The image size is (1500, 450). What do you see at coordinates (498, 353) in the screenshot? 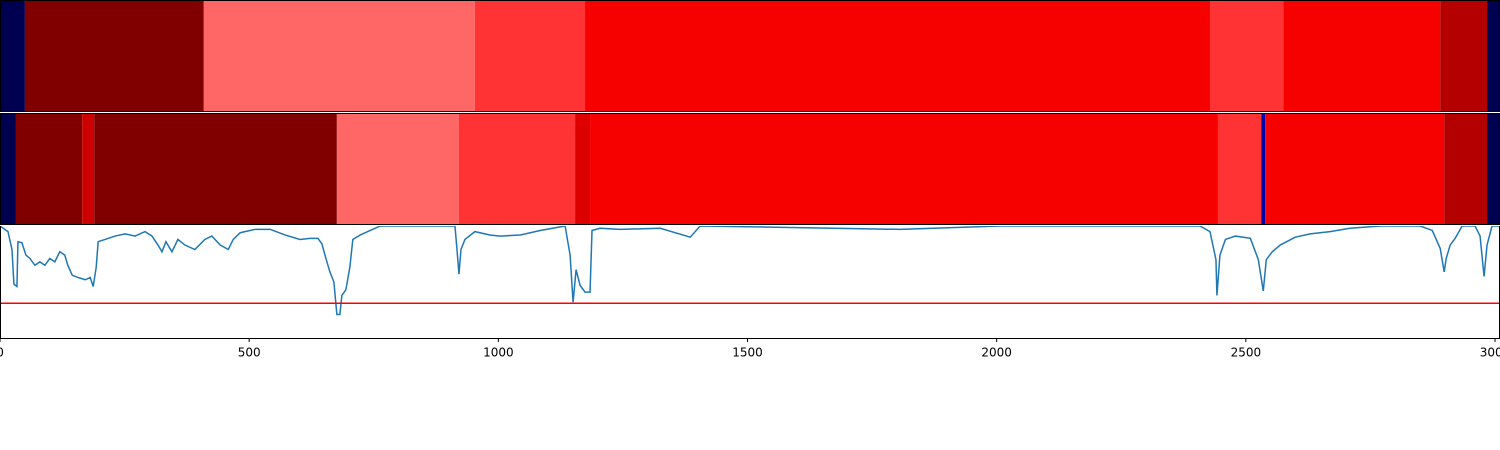
I see `x-tick-label: 1000` at bounding box center [498, 353].